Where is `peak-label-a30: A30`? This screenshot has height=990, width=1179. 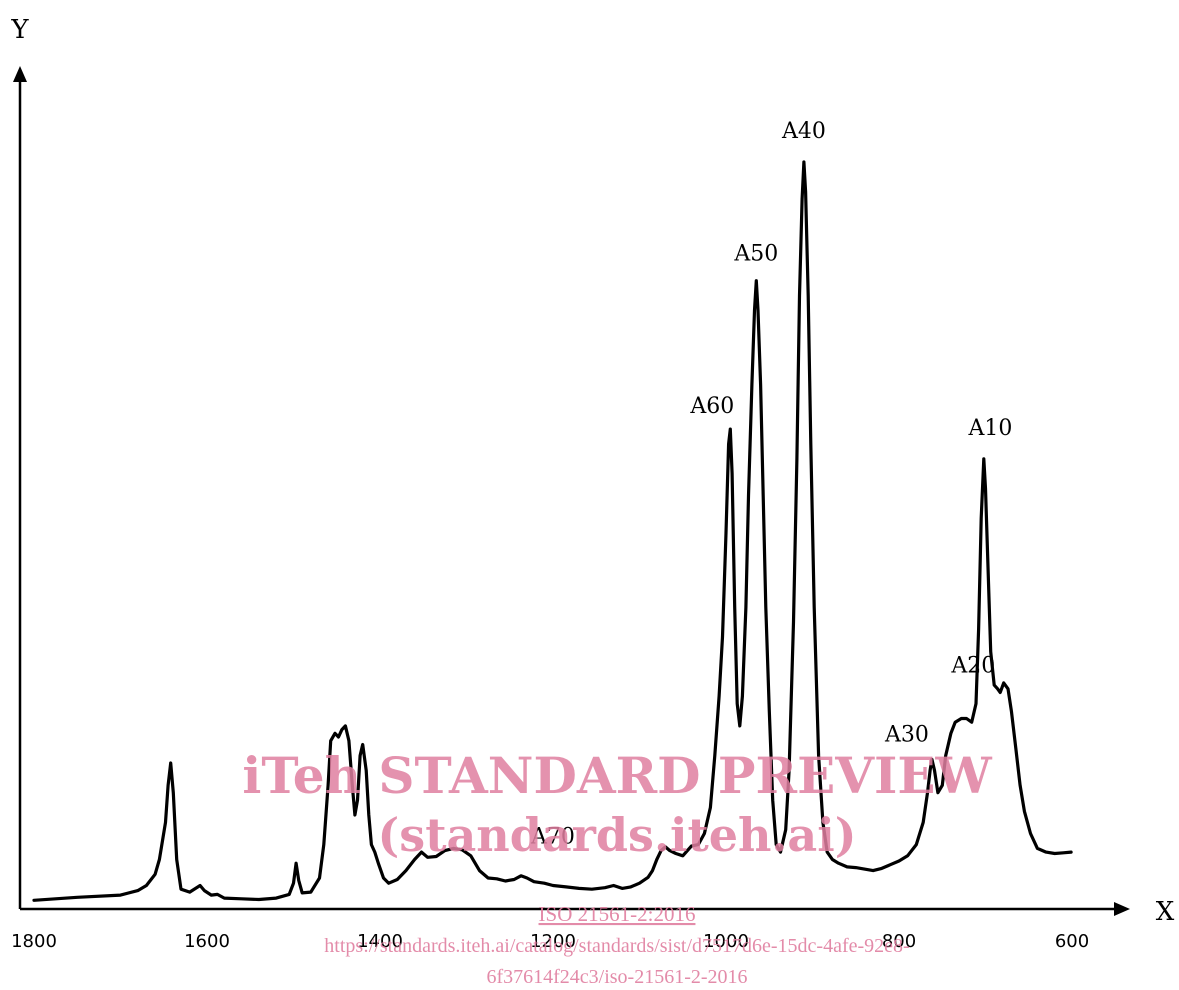 peak-label-a30: A30 is located at coordinates (906, 734).